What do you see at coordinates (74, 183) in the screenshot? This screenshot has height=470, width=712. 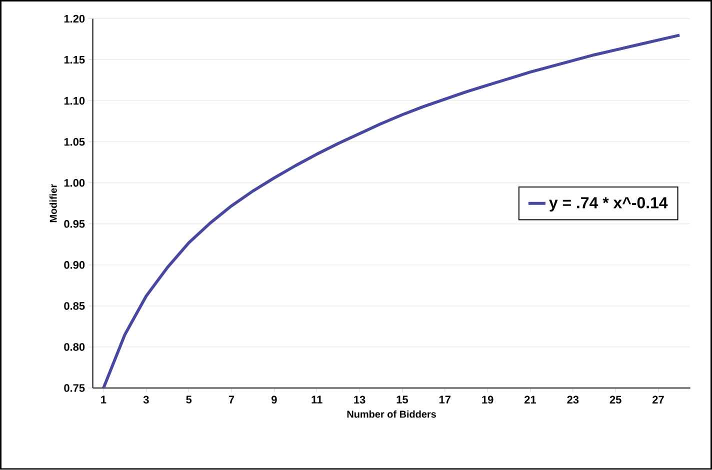 I see `y-tick-label: 1.00` at bounding box center [74, 183].